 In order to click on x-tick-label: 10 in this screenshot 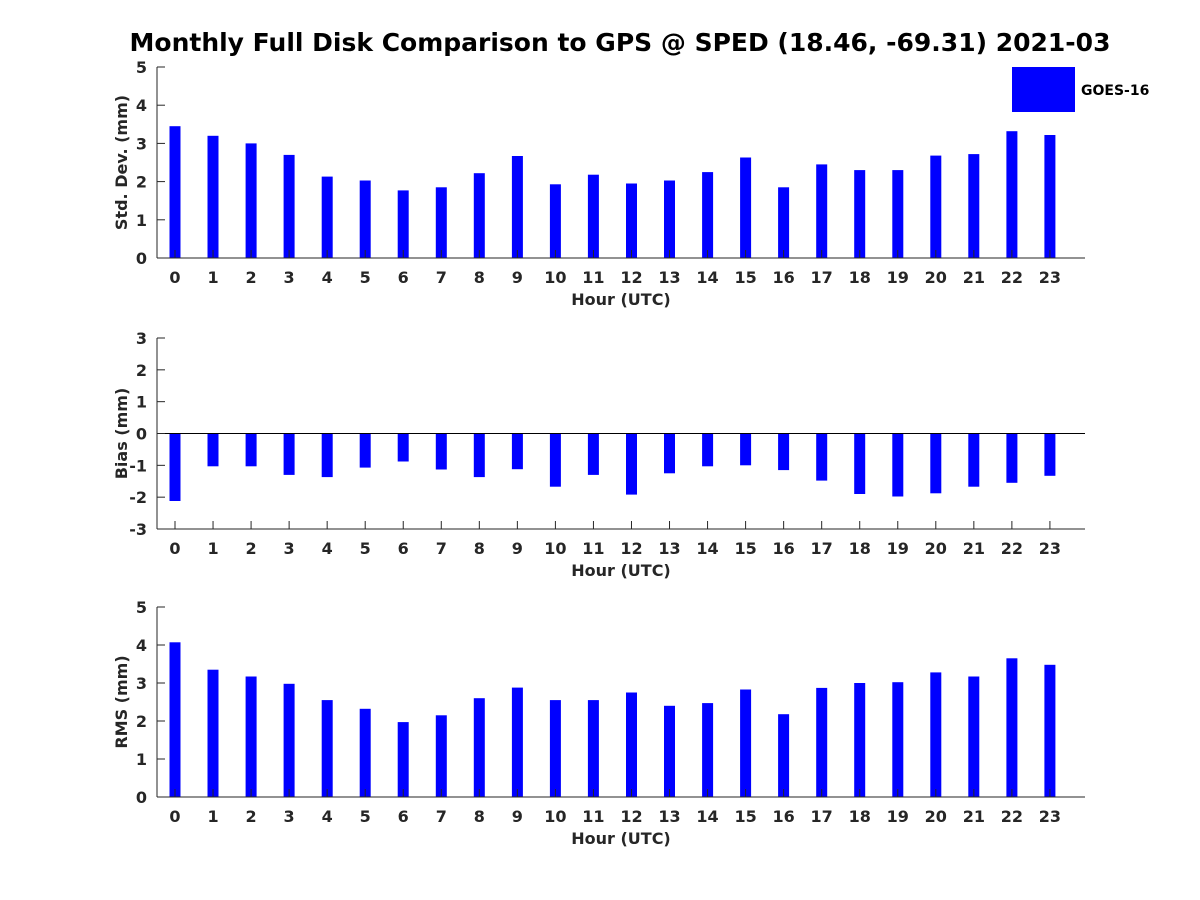, I will do `click(555, 277)`.